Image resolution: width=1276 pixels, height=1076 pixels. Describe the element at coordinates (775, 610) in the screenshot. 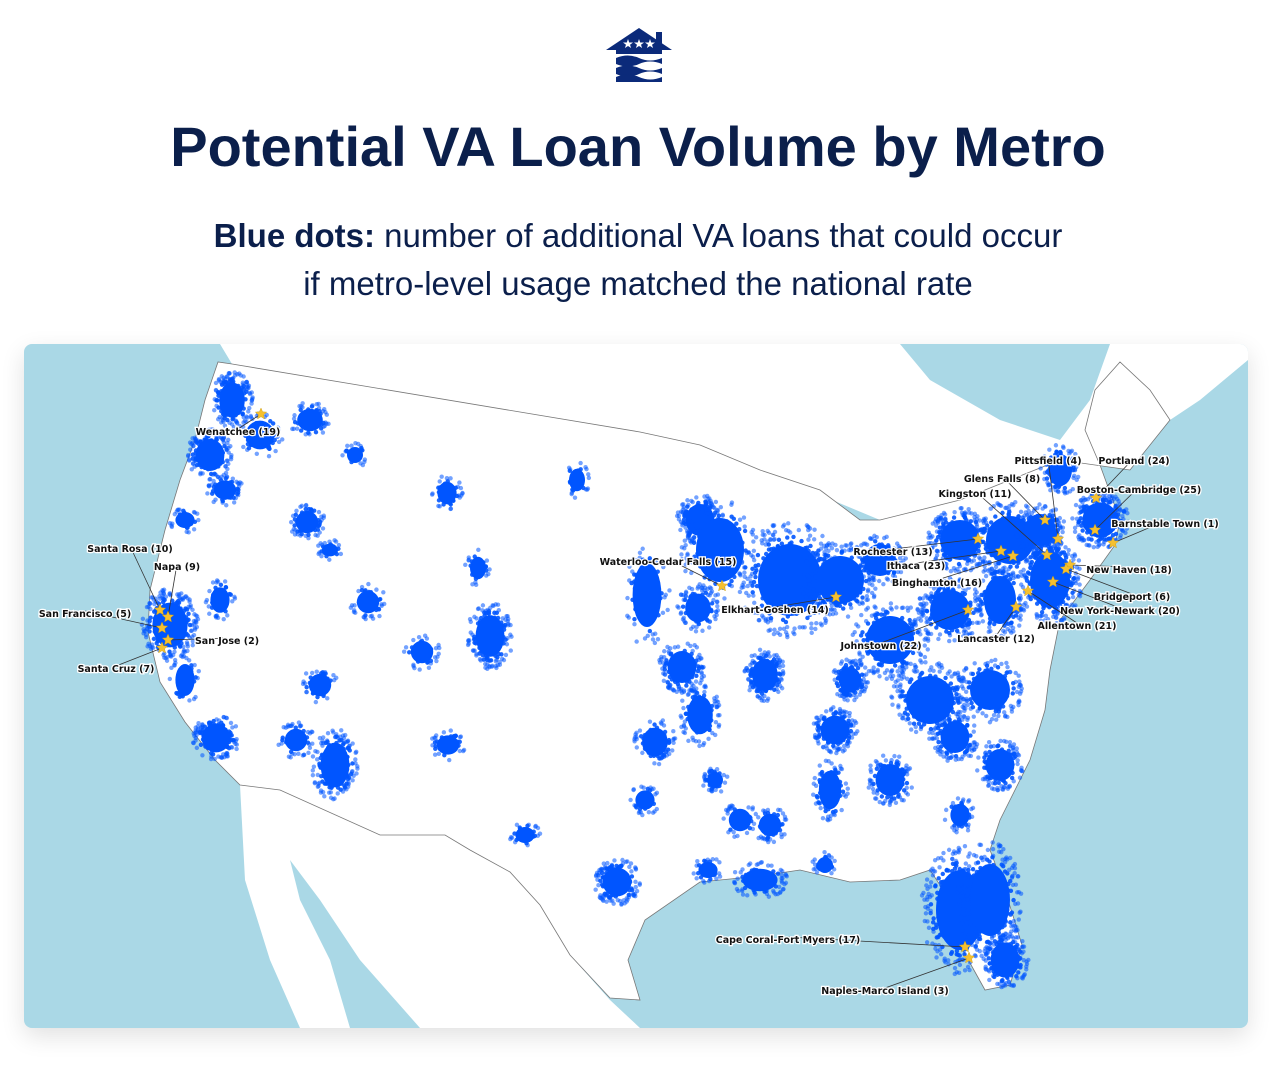

I see `metro-label: Elkhart-Goshen (14)` at that location.